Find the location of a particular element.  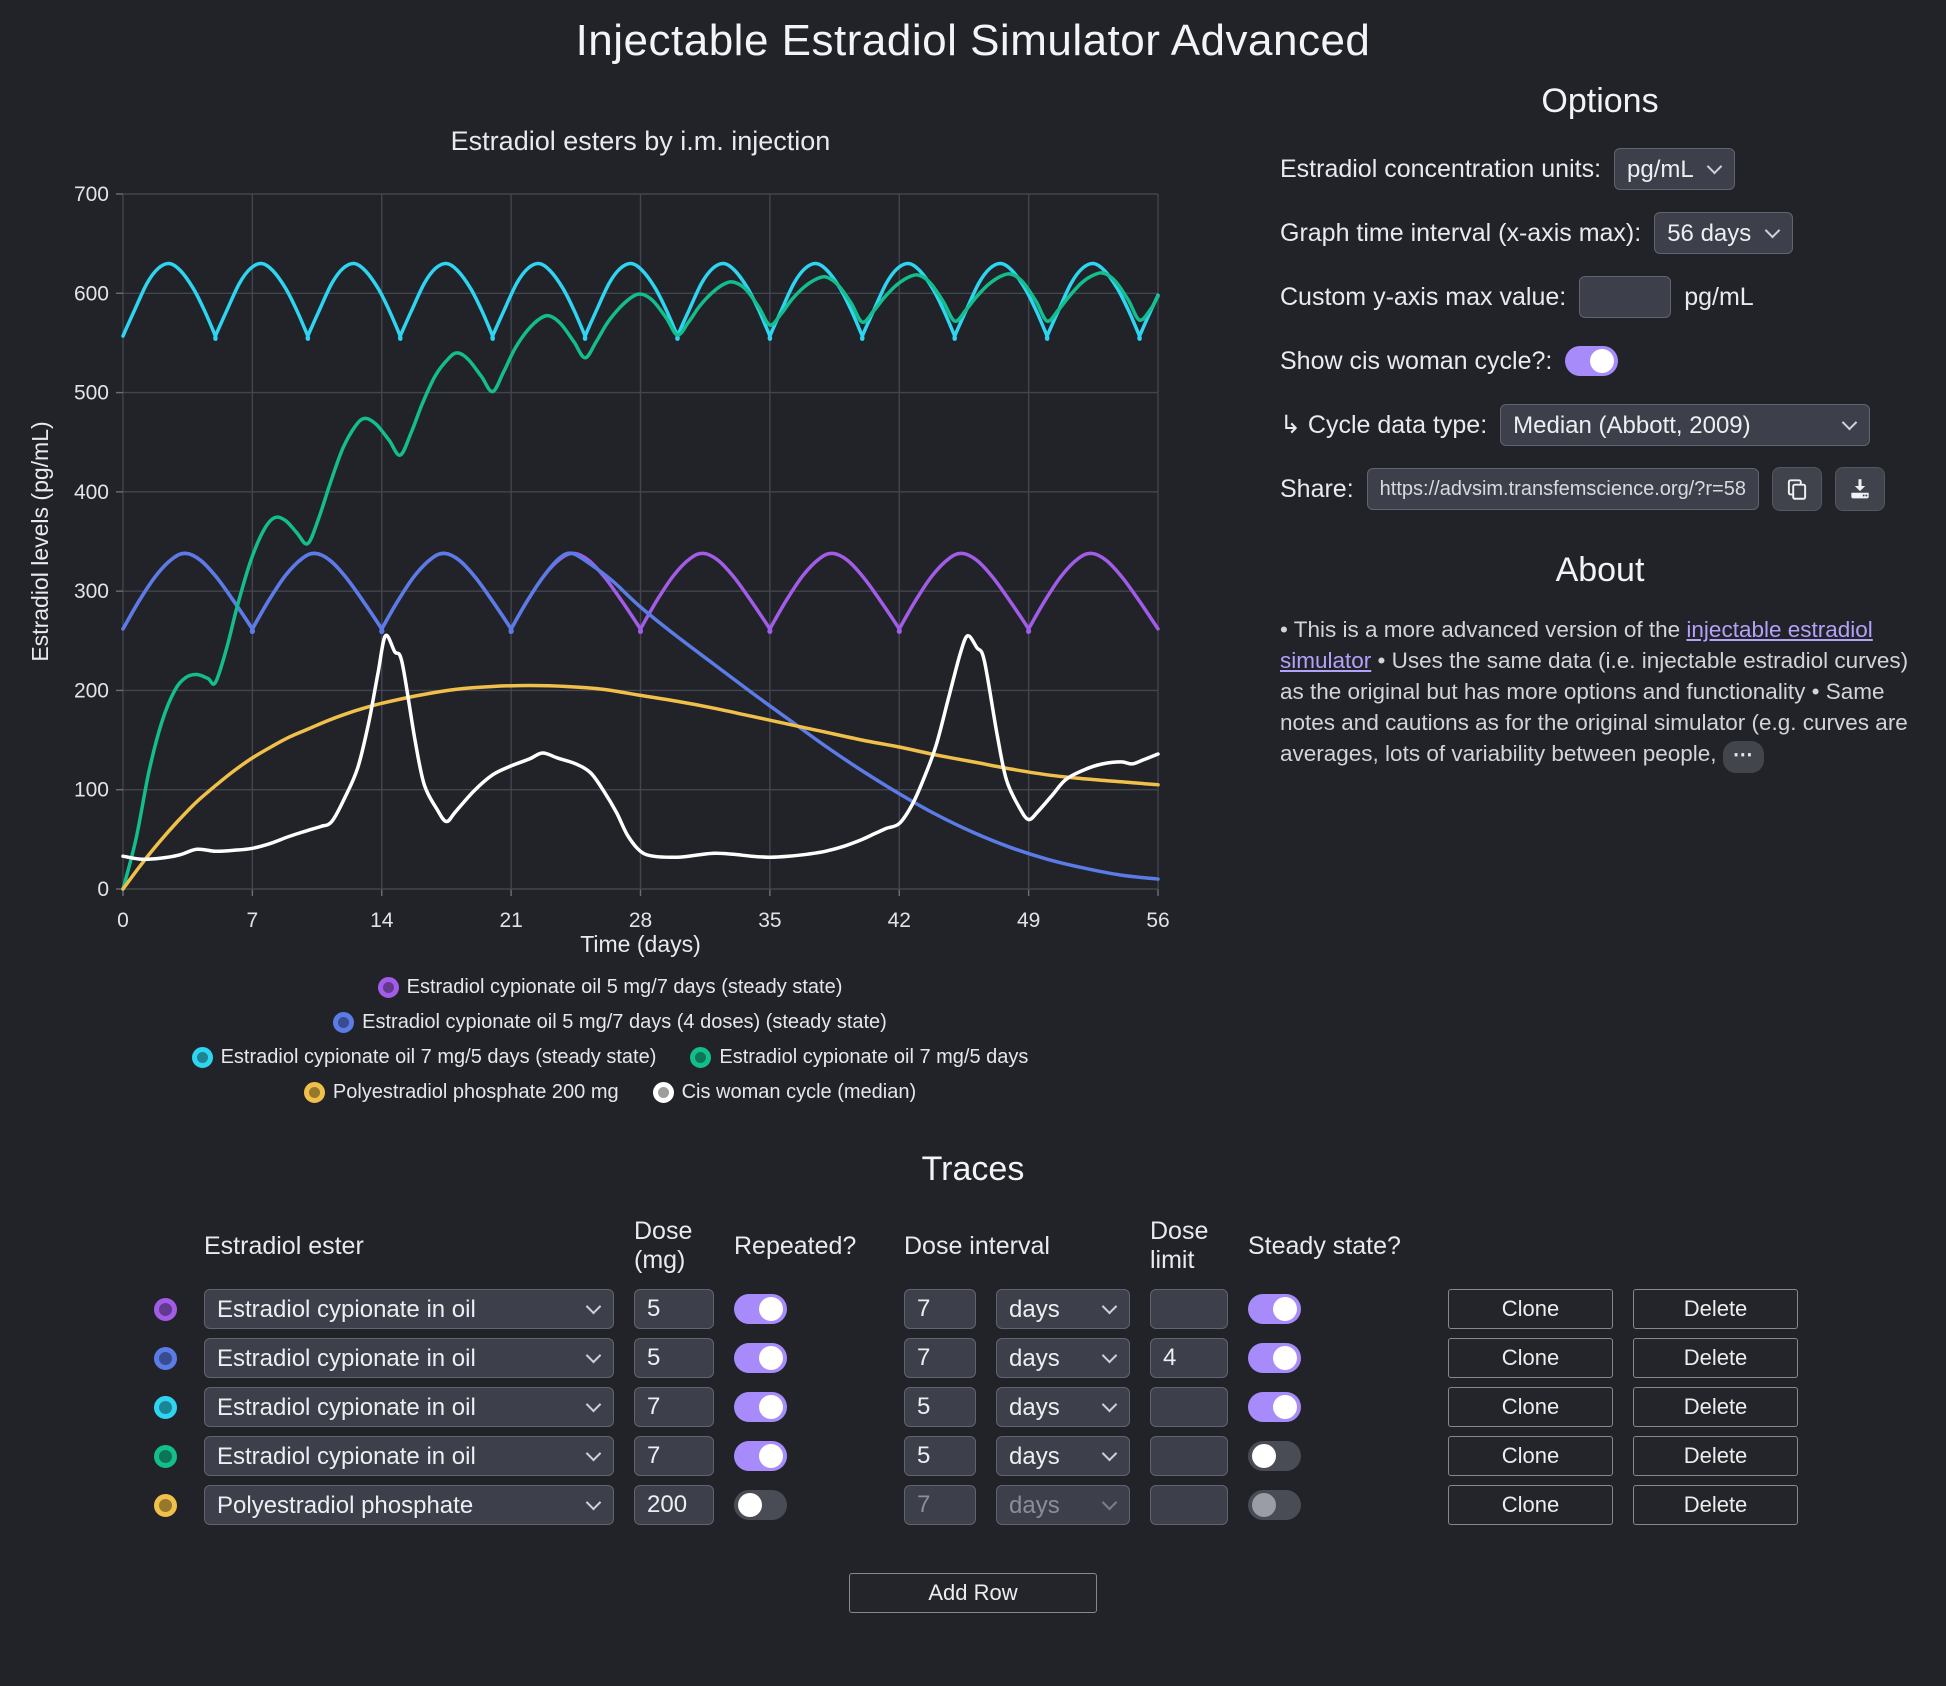

x-tick-label: 42 is located at coordinates (899, 920).